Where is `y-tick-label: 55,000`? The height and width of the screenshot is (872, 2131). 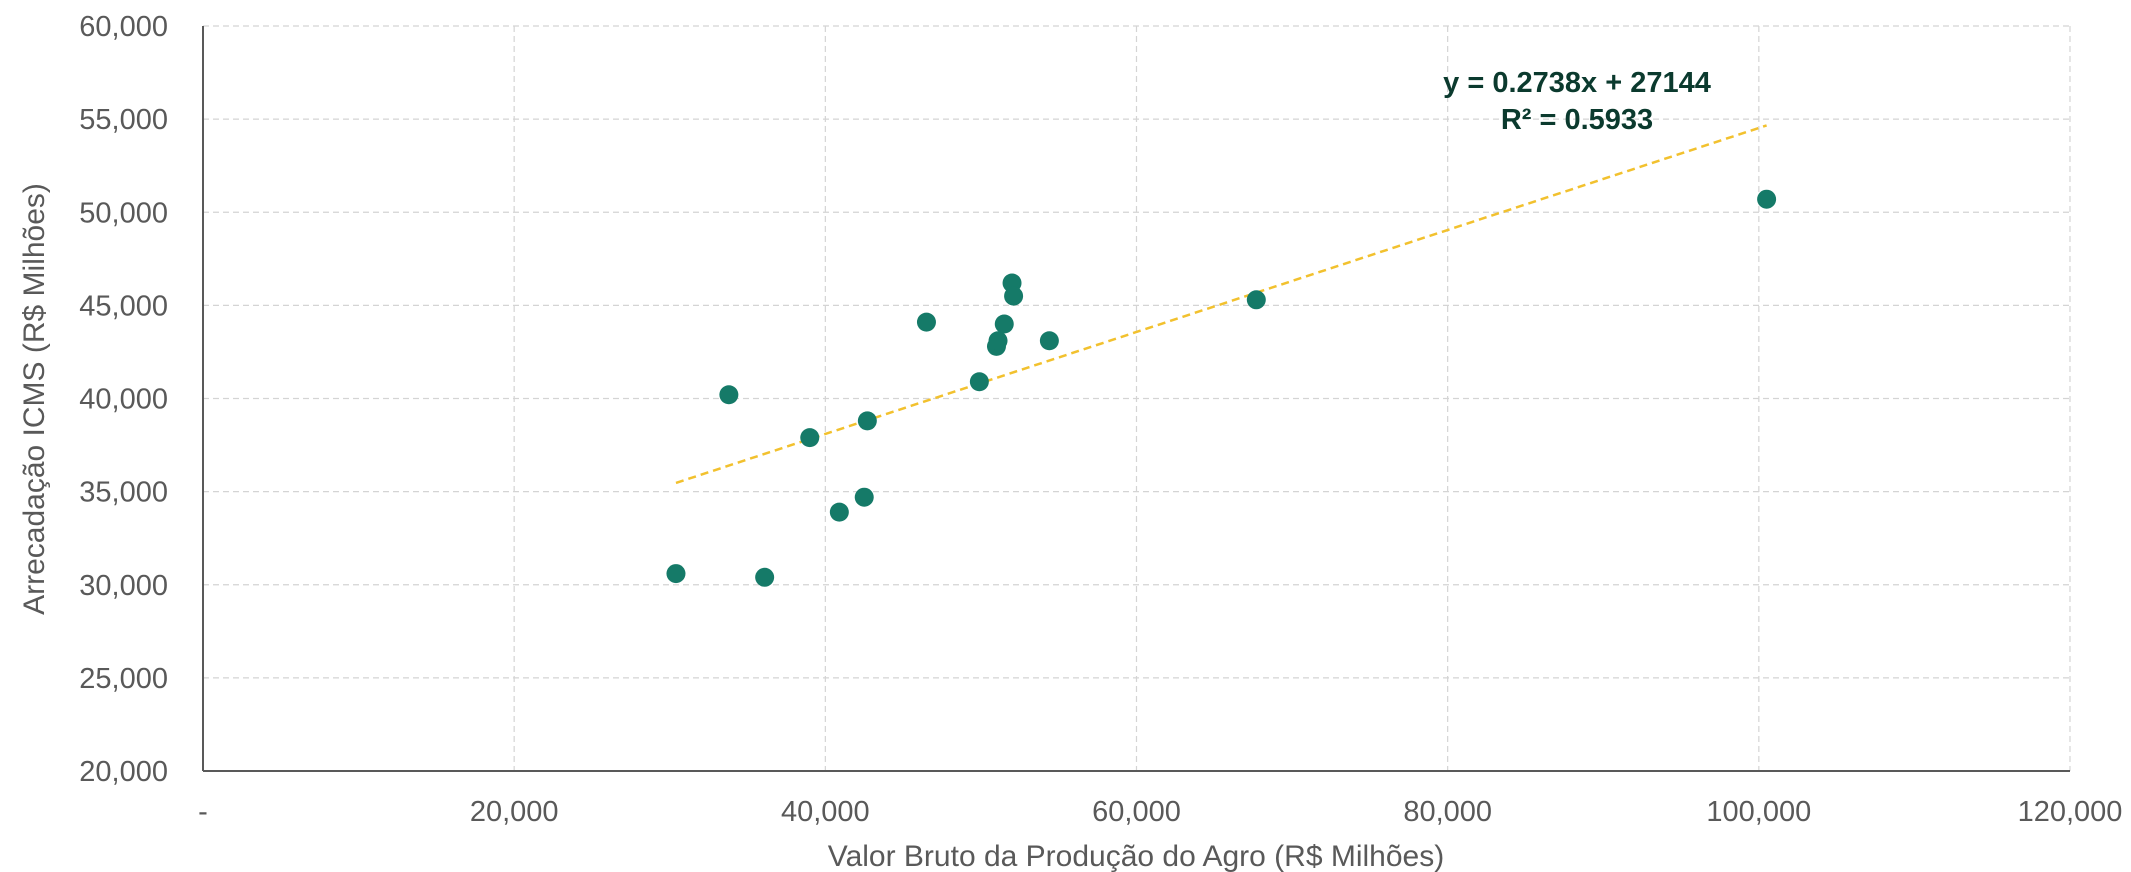 y-tick-label: 55,000 is located at coordinates (123, 120).